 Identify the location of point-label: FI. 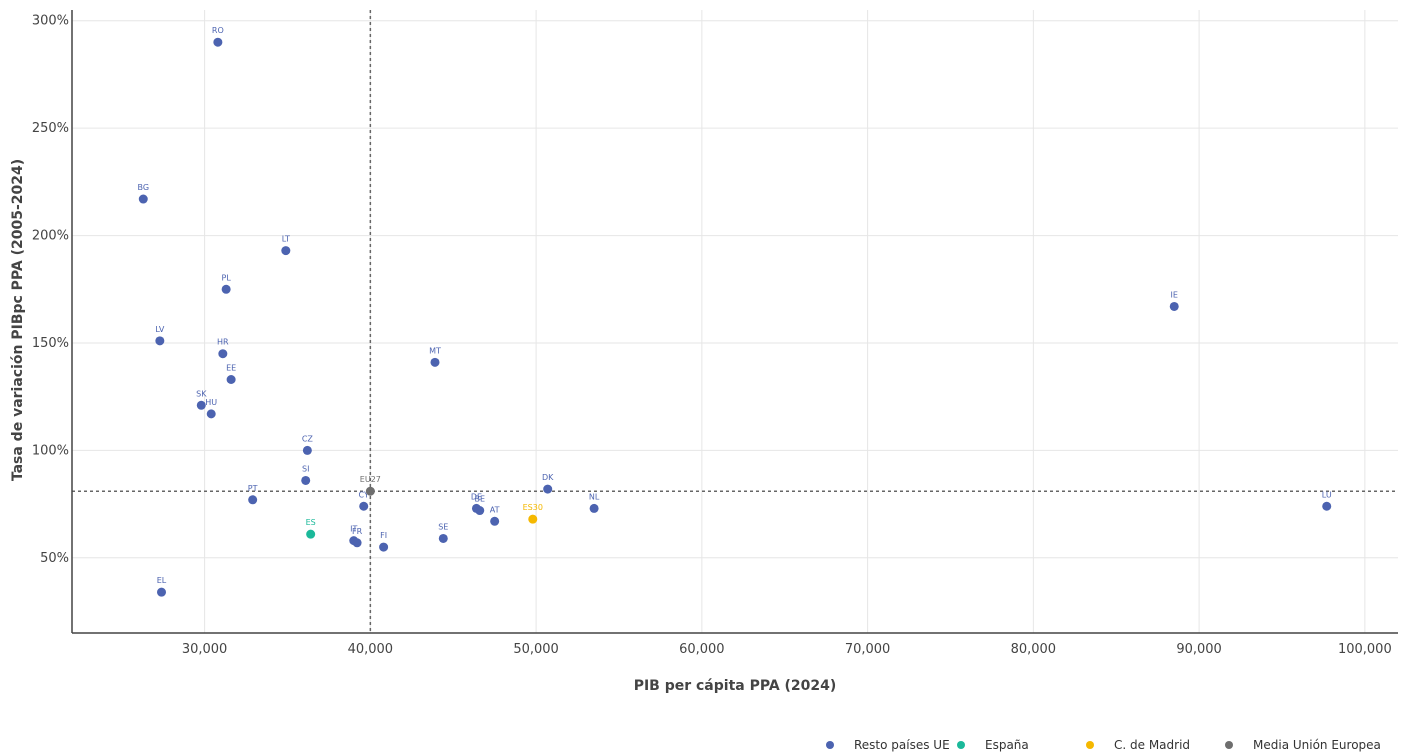
(383, 535).